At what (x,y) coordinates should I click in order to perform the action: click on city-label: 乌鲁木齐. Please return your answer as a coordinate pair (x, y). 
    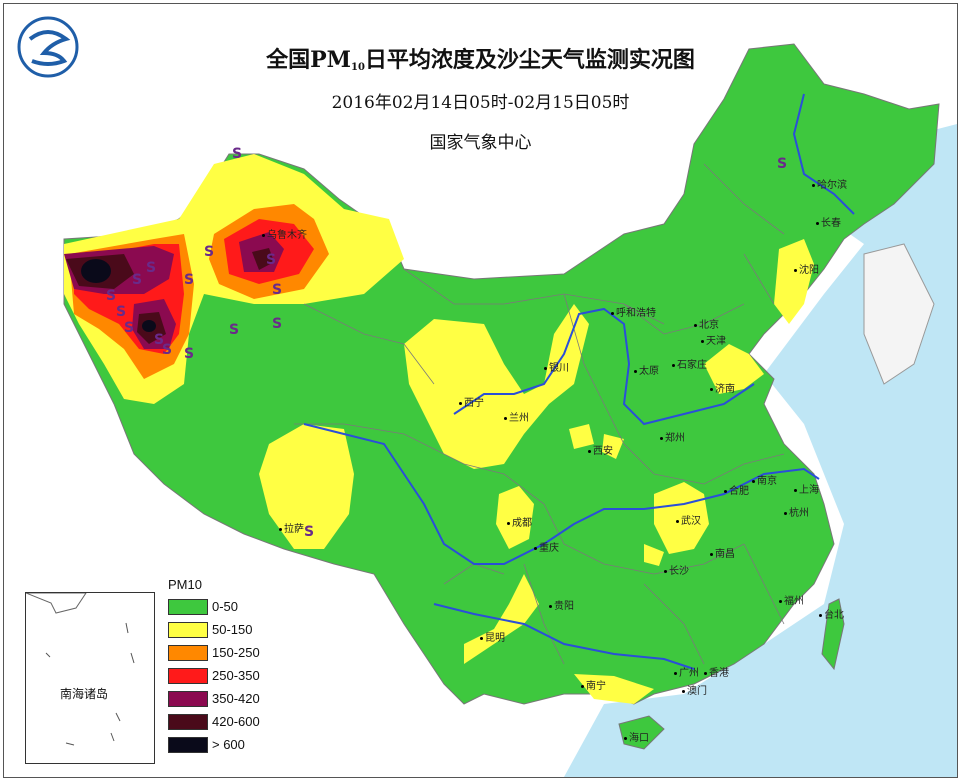
    Looking at the image, I should click on (284, 233).